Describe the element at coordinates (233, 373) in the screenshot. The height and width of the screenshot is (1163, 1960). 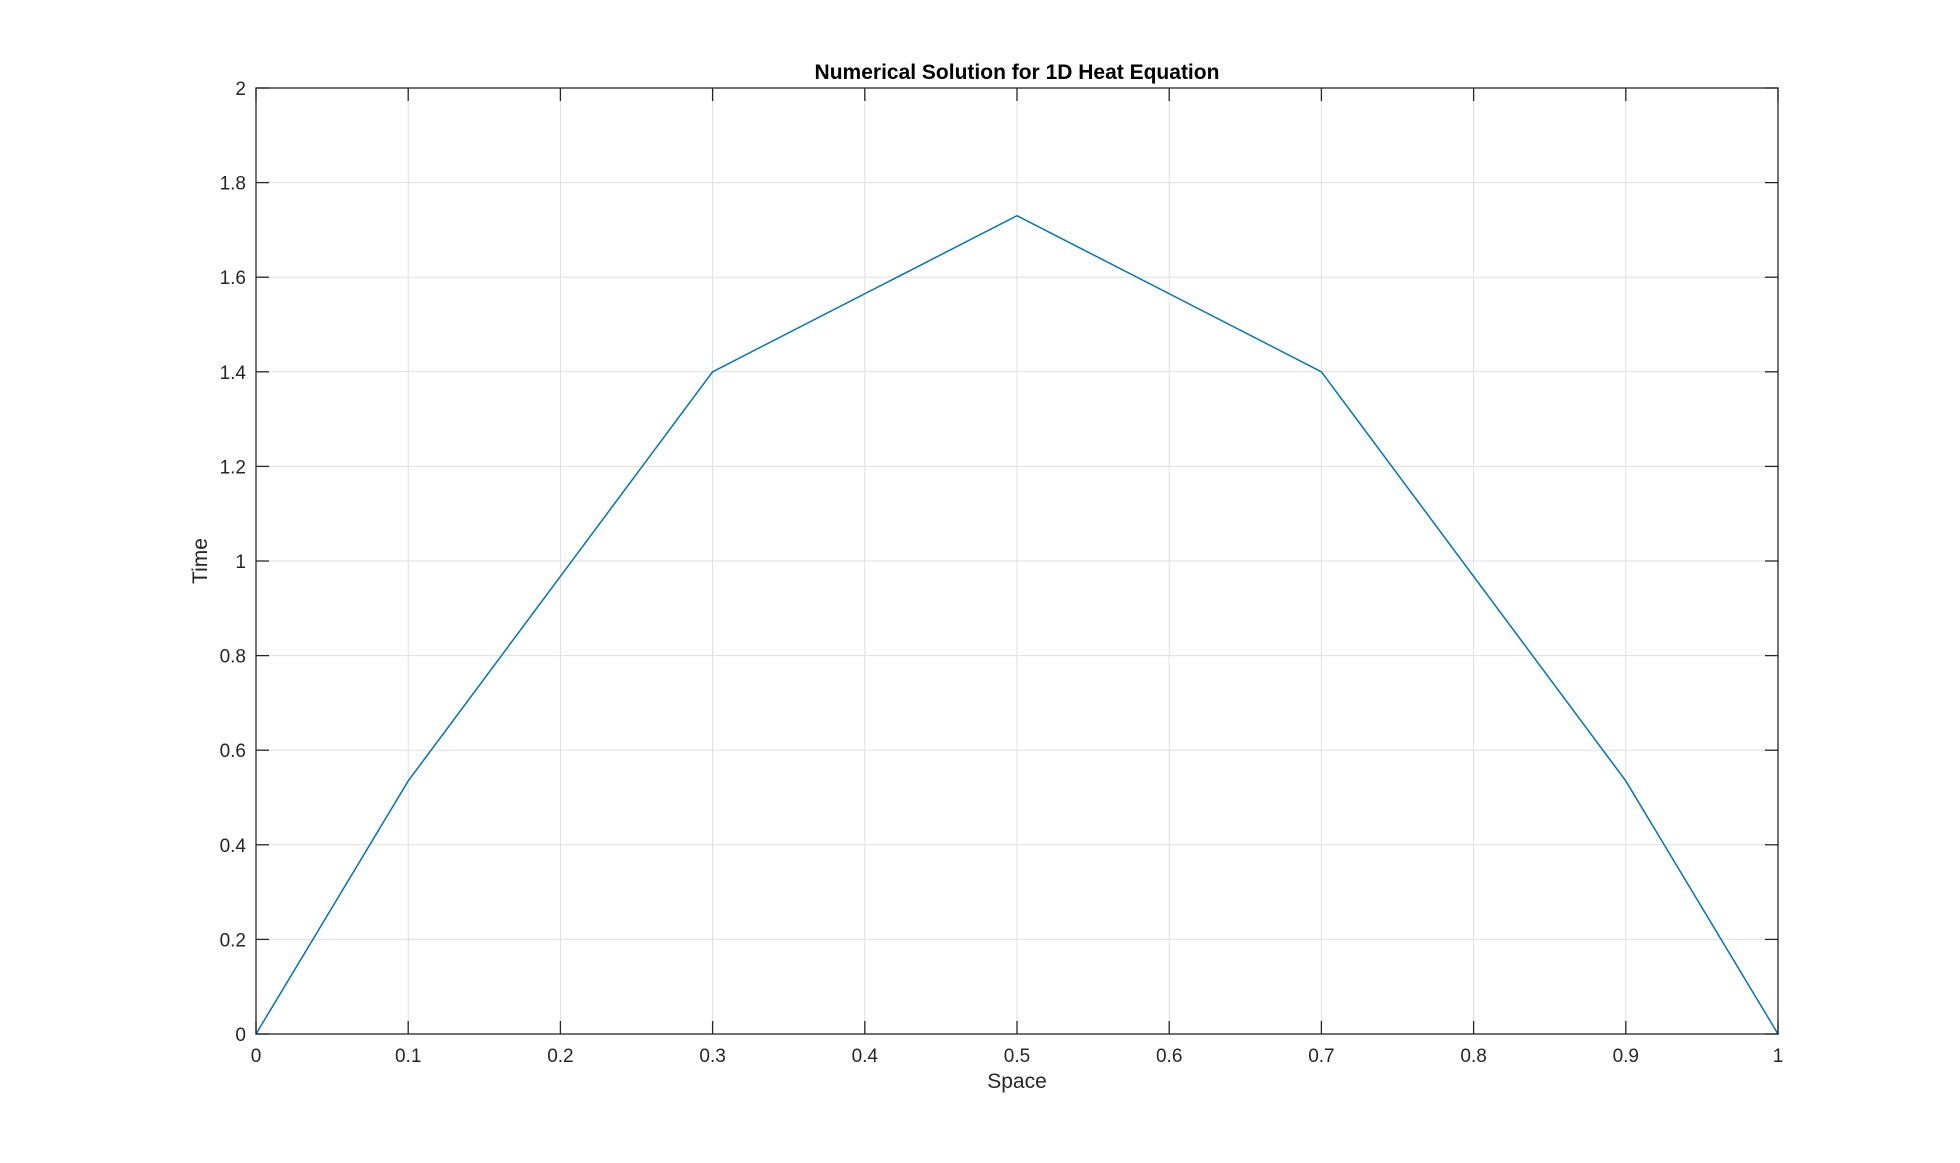
I see `y-tick-label: 1.4` at that location.